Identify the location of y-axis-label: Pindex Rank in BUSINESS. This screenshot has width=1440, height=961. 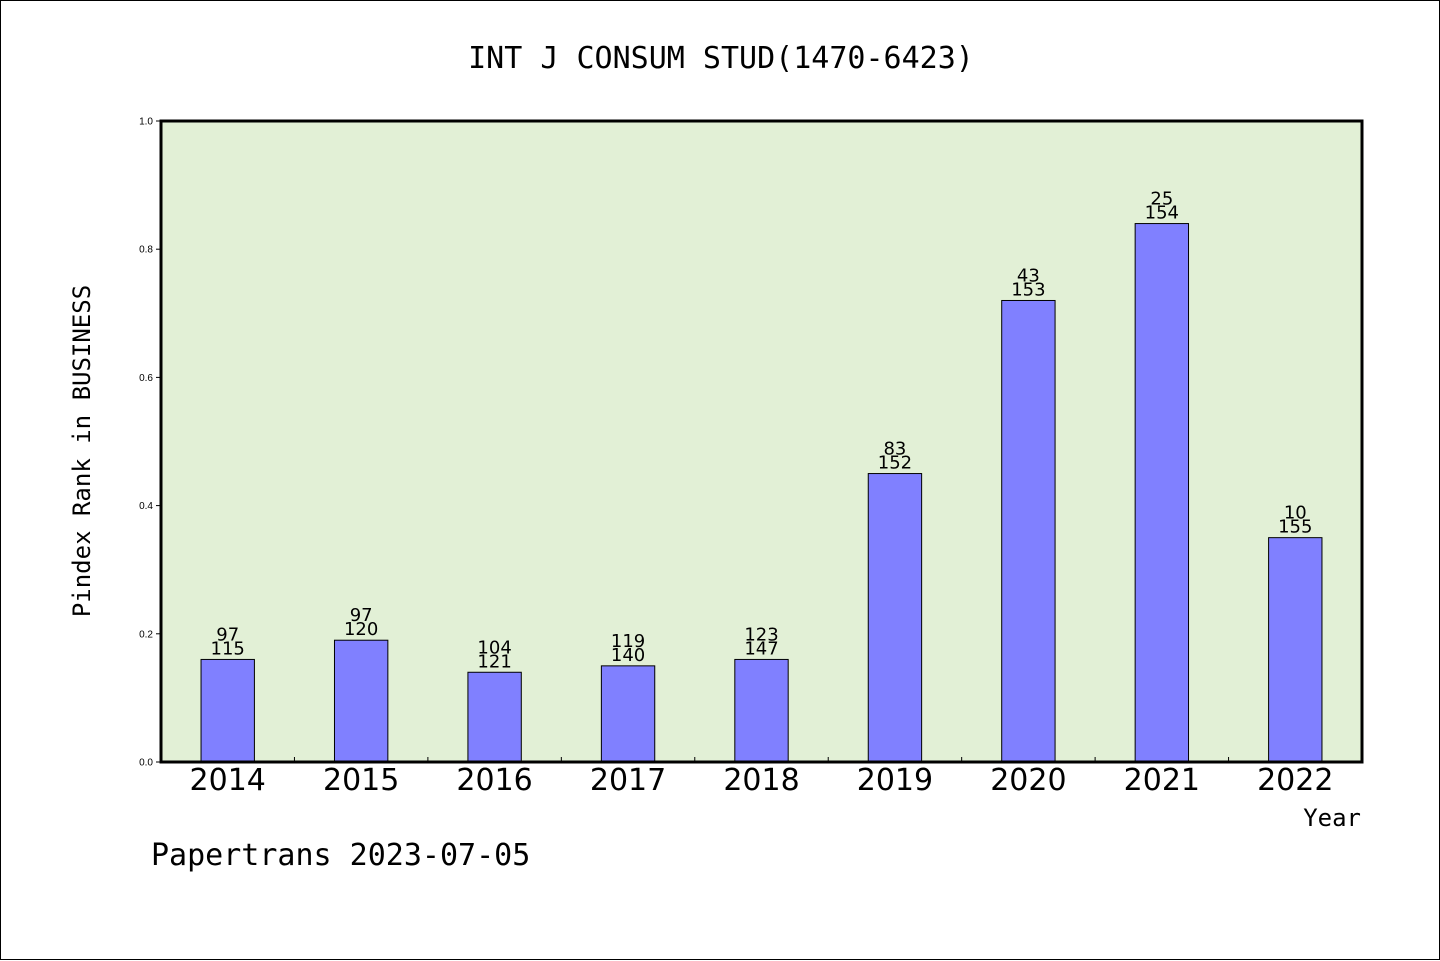
(82, 451).